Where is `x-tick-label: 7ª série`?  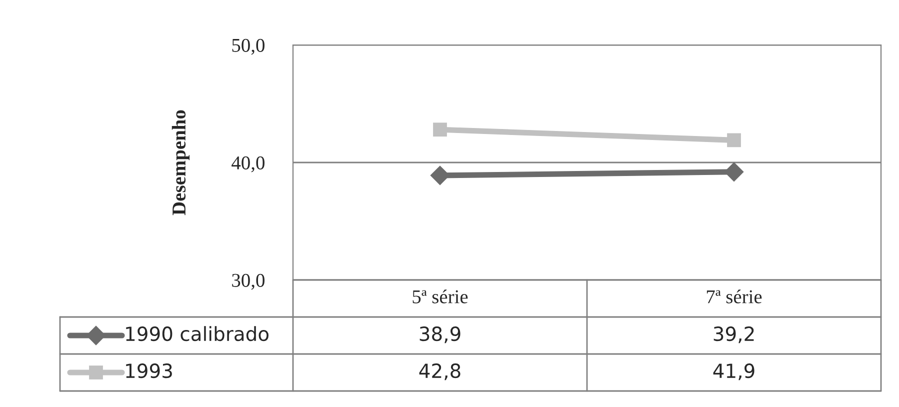
x-tick-label: 7ª série is located at coordinates (734, 297).